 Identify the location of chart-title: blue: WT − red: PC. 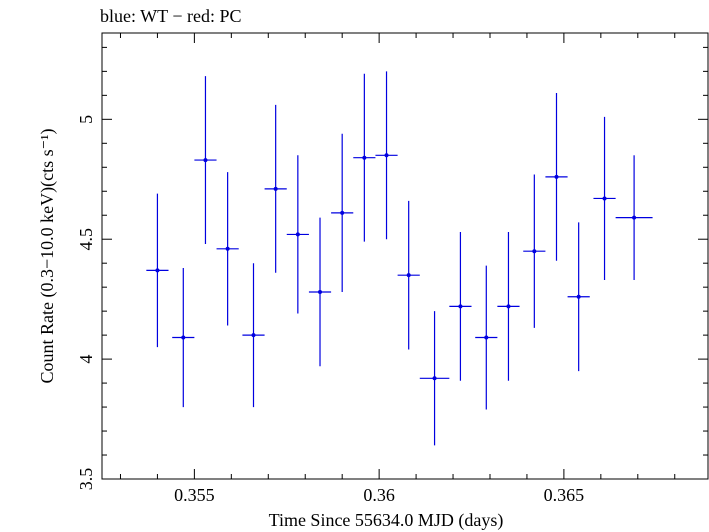
(170, 16).